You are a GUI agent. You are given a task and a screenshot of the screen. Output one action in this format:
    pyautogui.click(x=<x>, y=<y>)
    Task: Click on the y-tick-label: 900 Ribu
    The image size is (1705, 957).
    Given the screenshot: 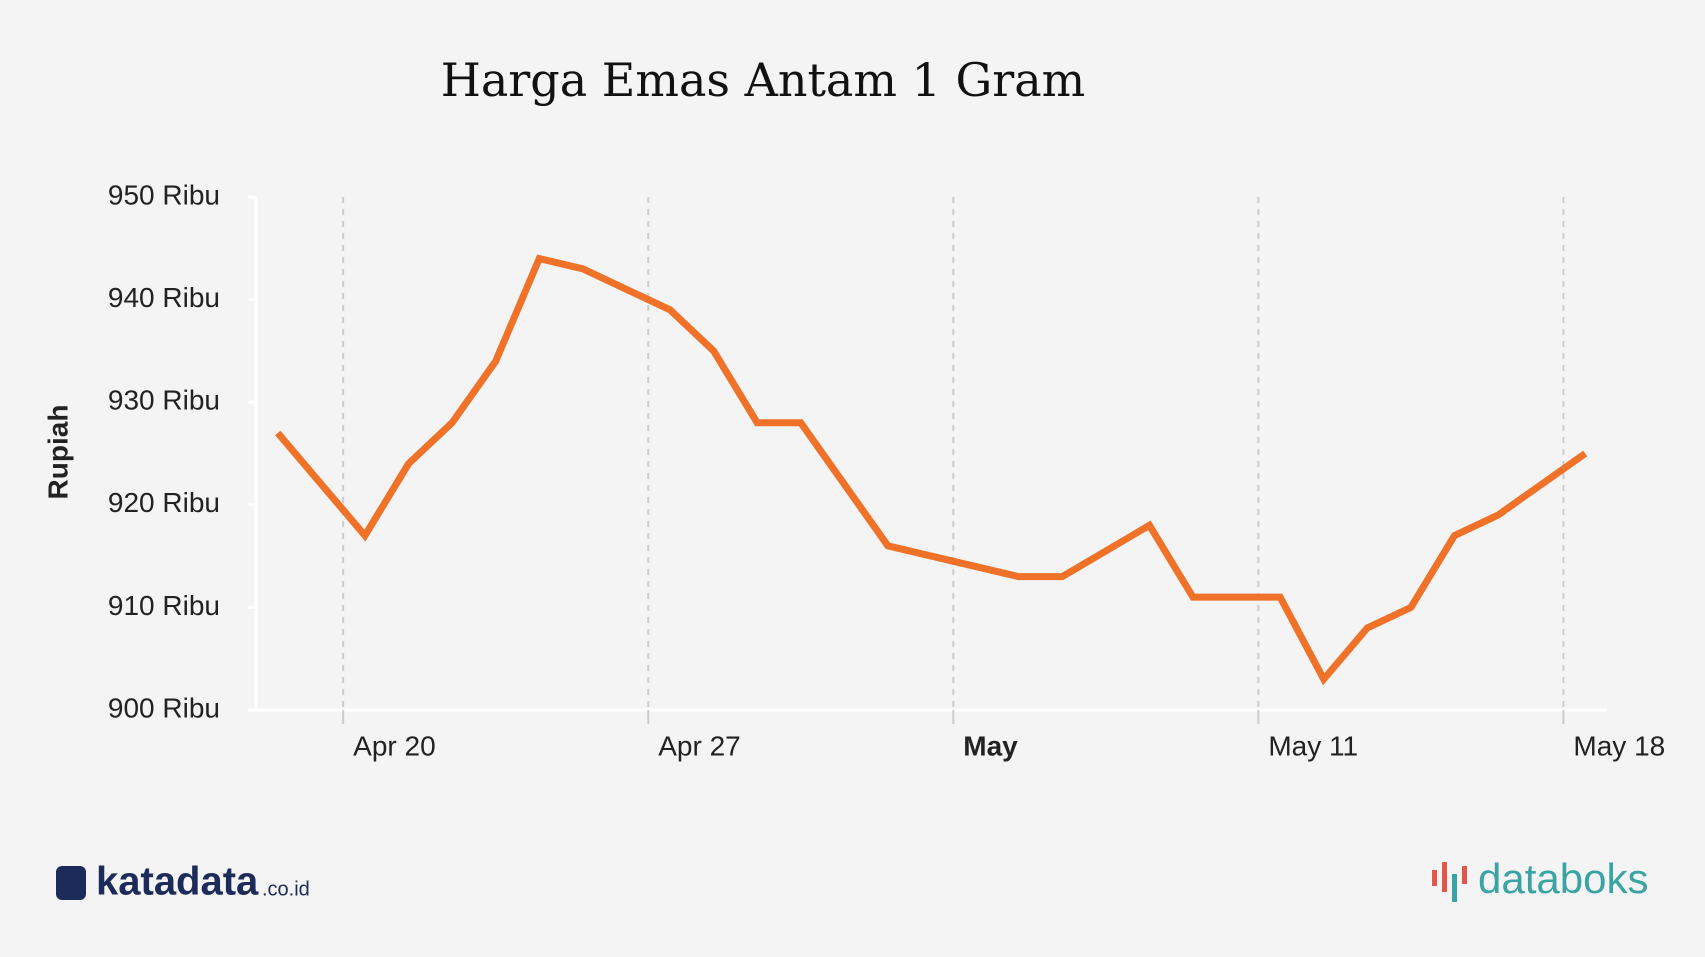 What is the action you would take?
    pyautogui.click(x=164, y=707)
    